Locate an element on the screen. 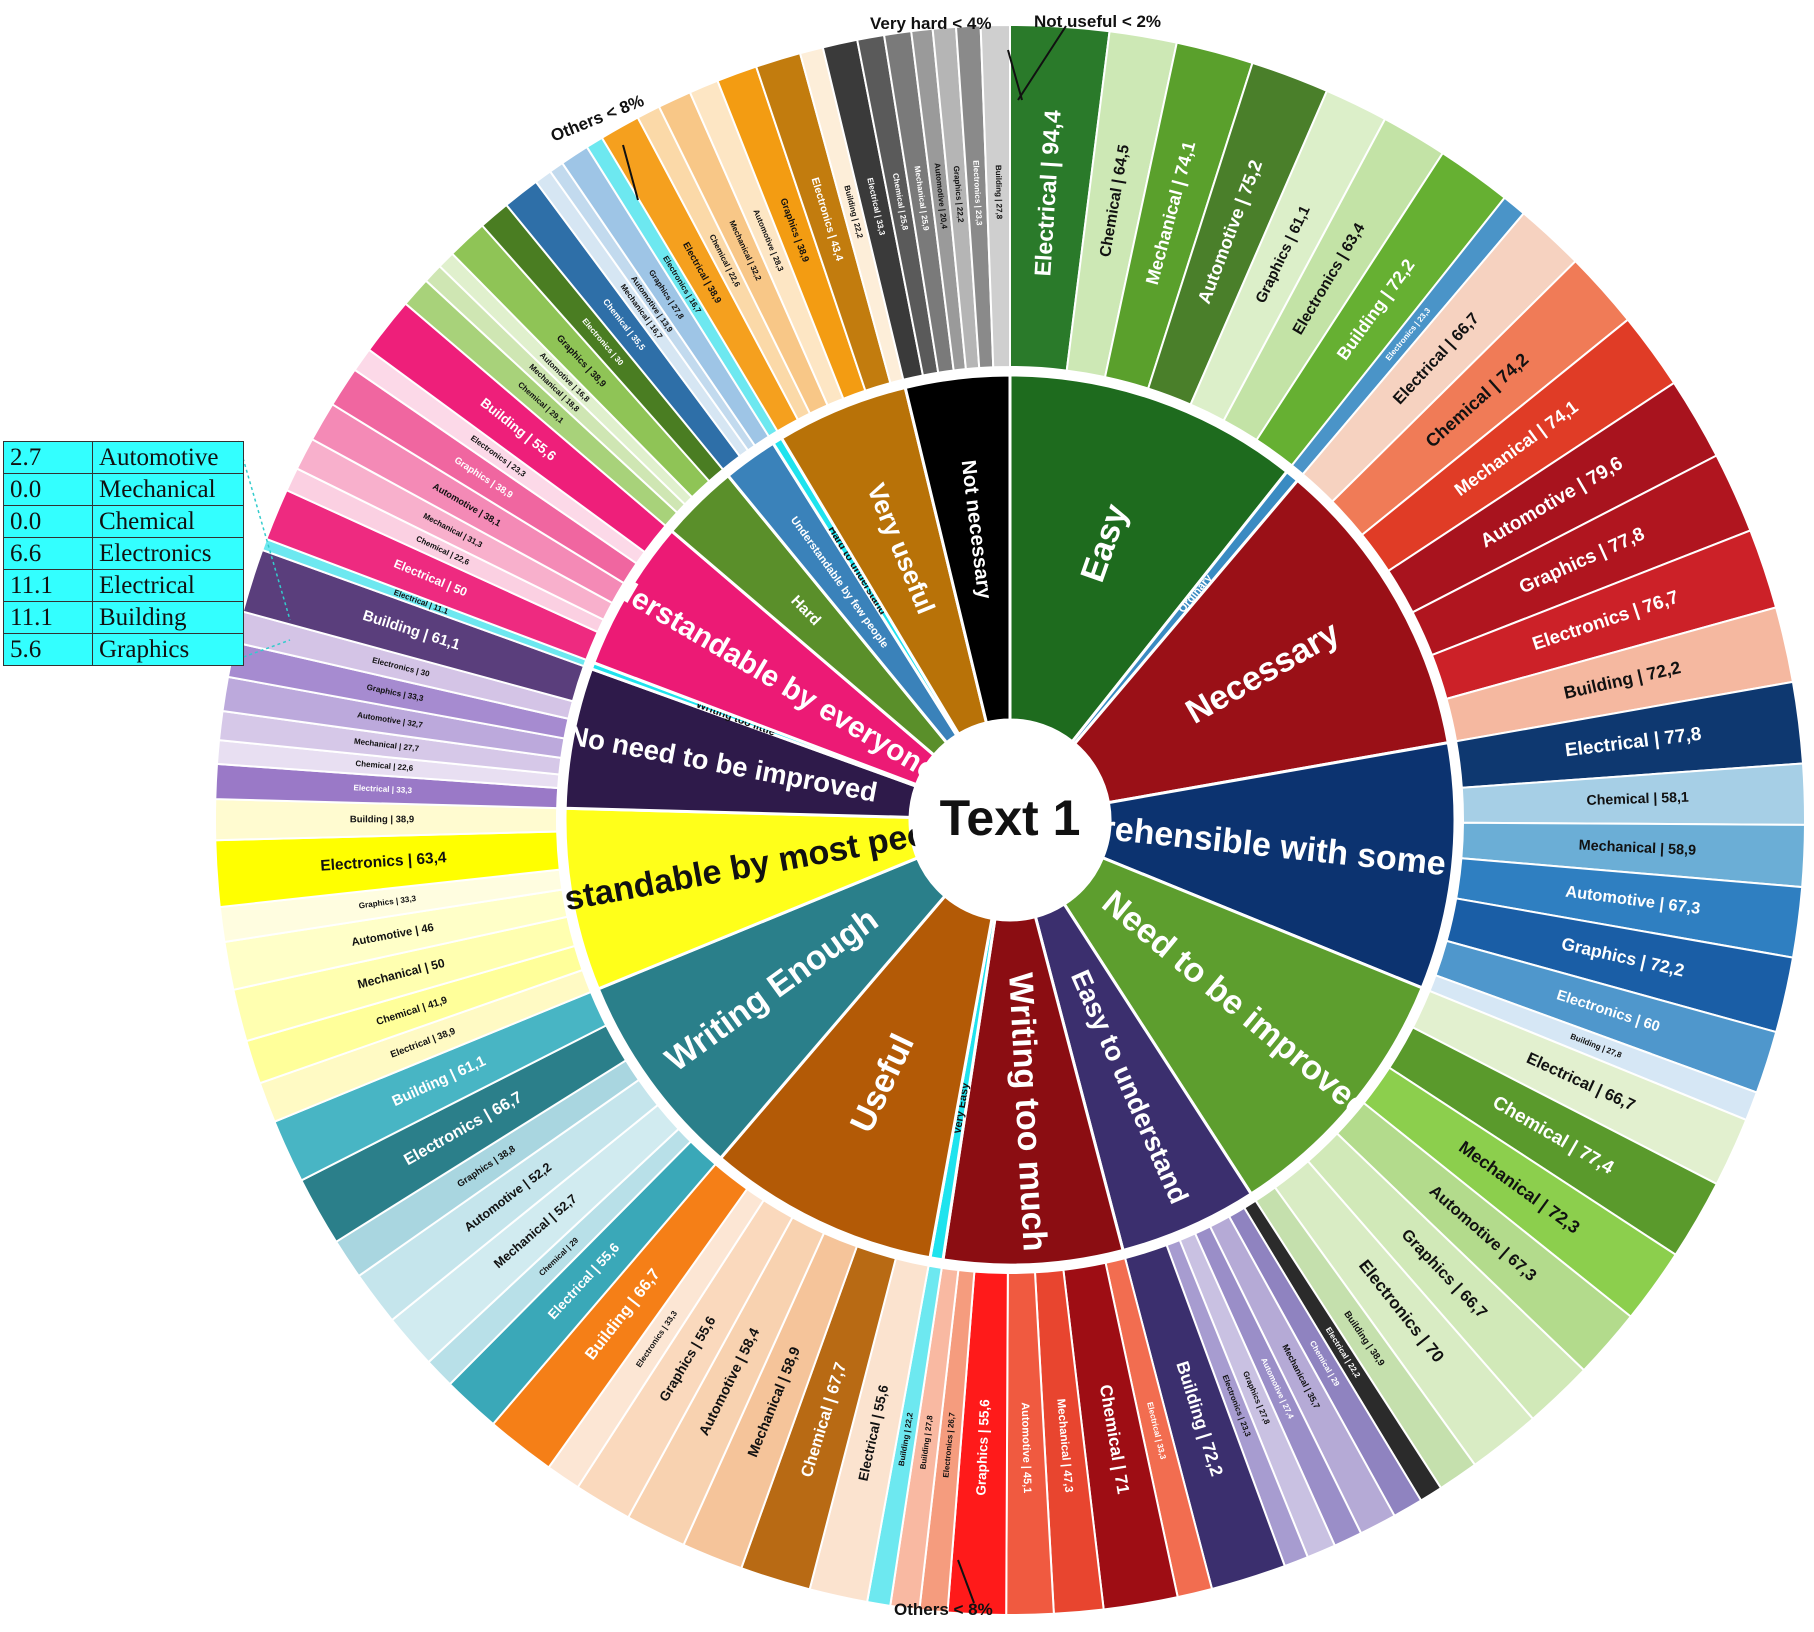 The image size is (1814, 1632). table-row: 11.1 Building is located at coordinates (123, 617).